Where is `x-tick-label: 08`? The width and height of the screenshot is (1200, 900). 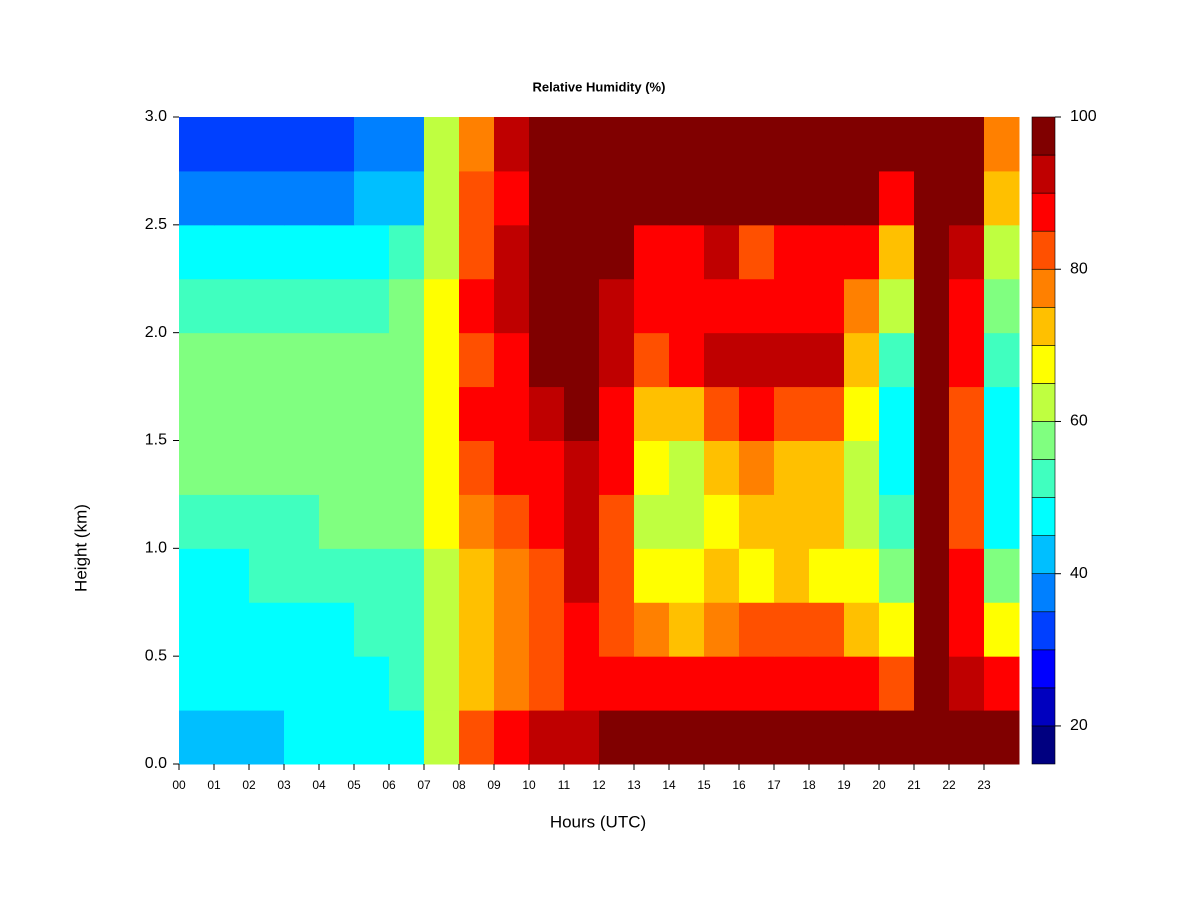 x-tick-label: 08 is located at coordinates (459, 785).